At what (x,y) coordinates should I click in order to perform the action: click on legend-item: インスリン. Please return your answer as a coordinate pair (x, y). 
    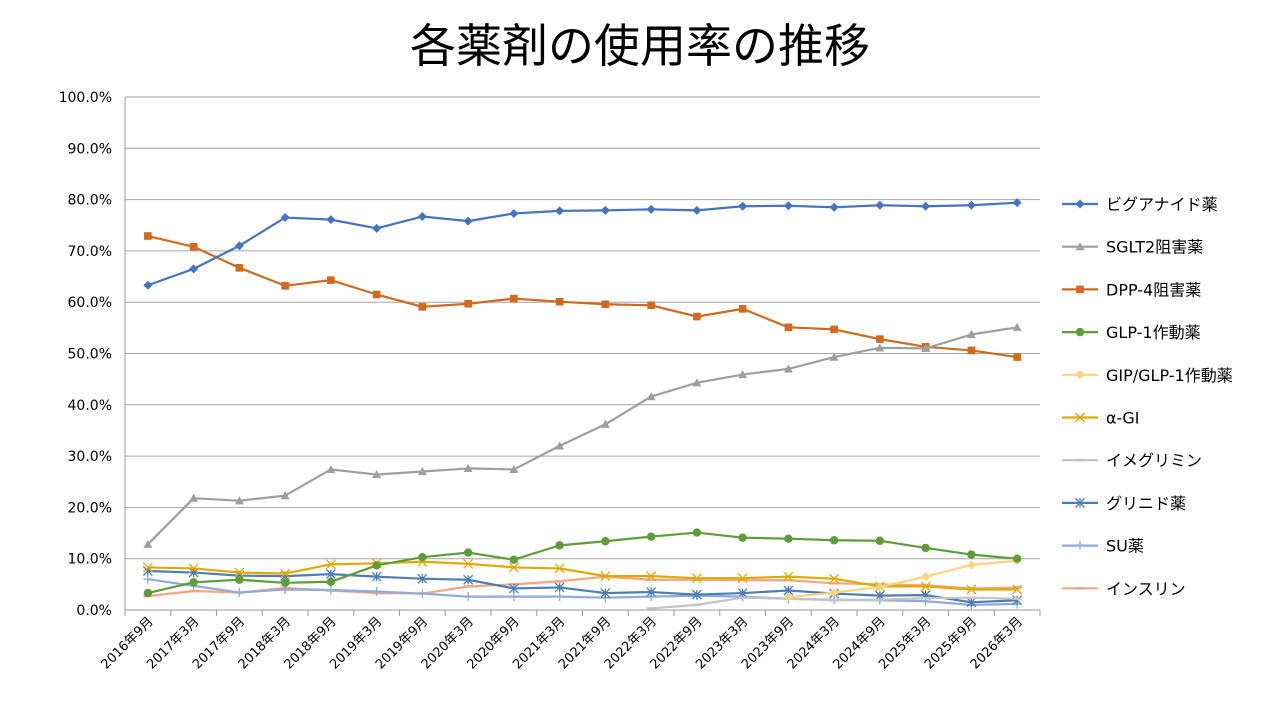
    Looking at the image, I should click on (1124, 588).